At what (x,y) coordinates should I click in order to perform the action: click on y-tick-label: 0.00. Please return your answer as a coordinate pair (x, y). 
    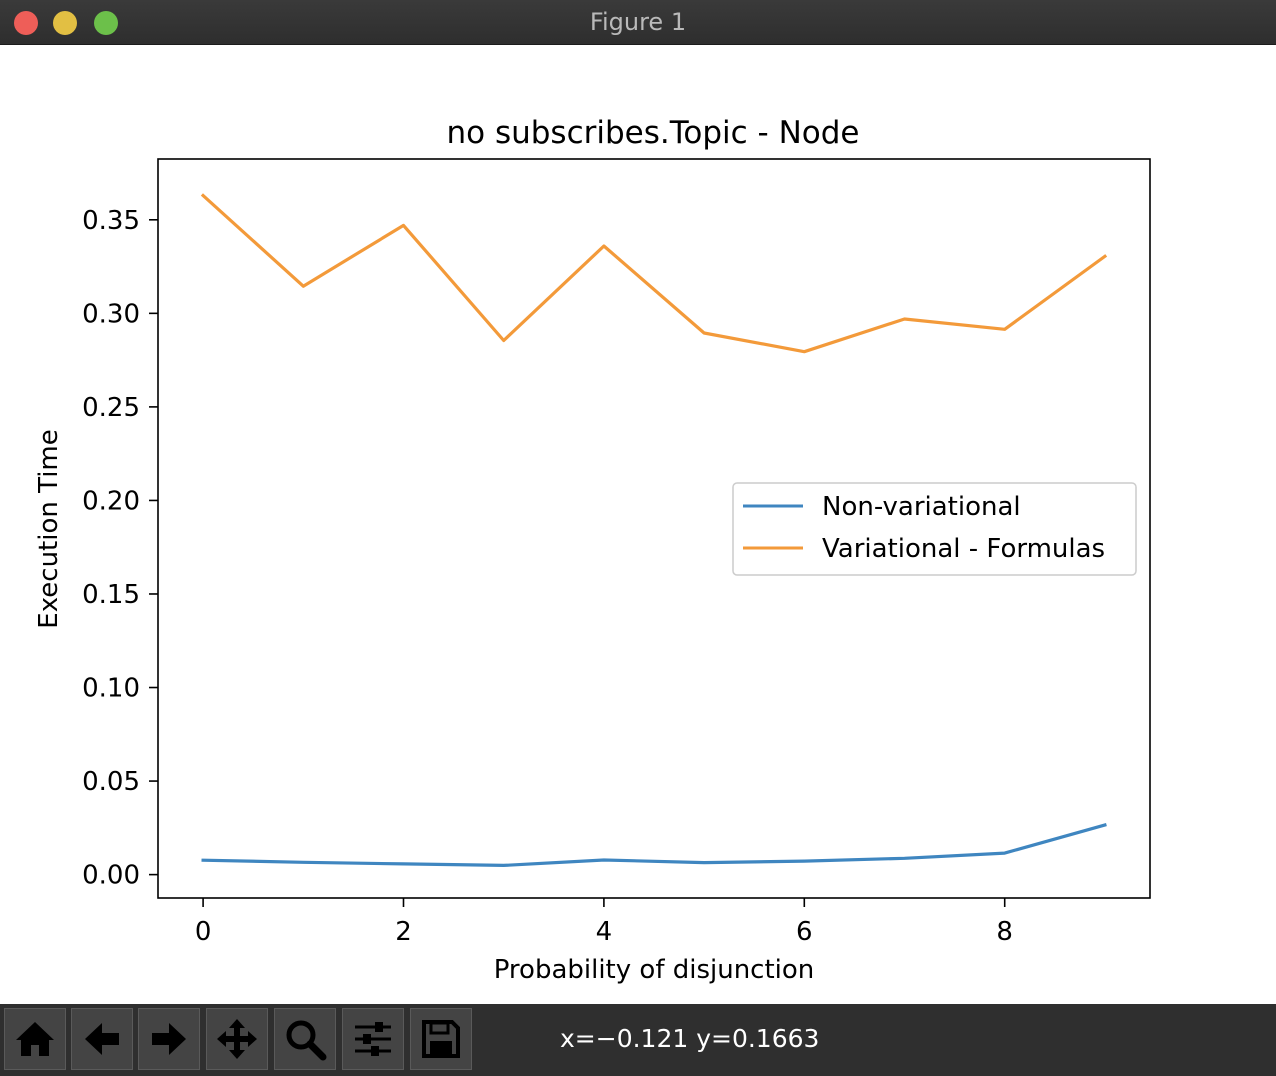
    Looking at the image, I should click on (111, 876).